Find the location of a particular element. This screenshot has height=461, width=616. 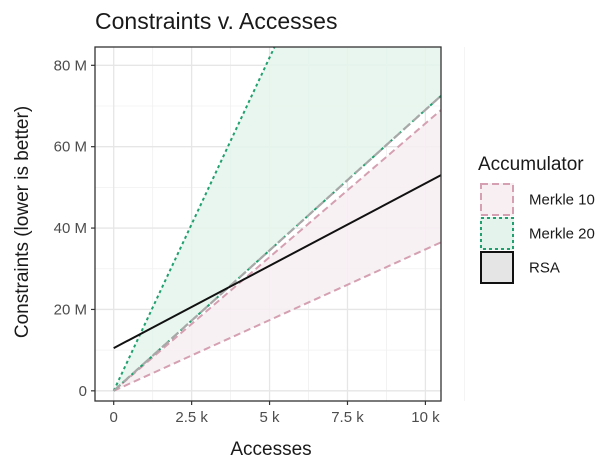

y-tick-label: 20 M is located at coordinates (70, 309).